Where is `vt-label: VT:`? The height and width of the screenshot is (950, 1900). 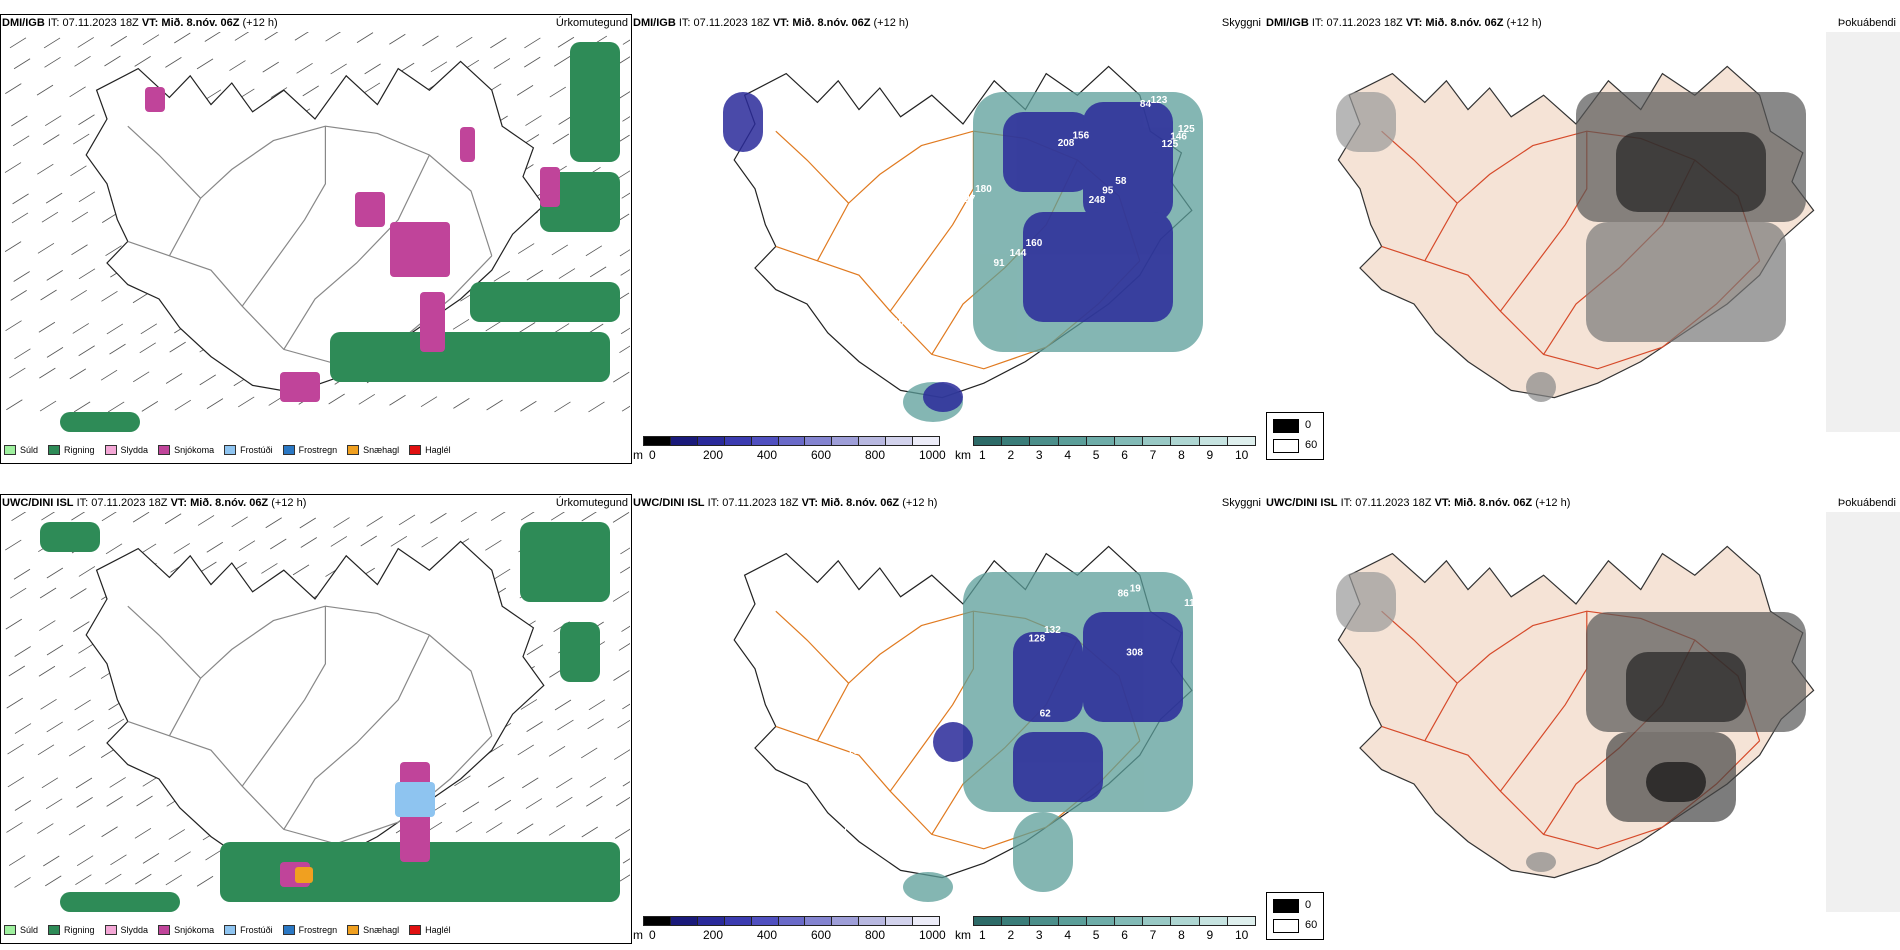
vt-label: VT: is located at coordinates (810, 503).